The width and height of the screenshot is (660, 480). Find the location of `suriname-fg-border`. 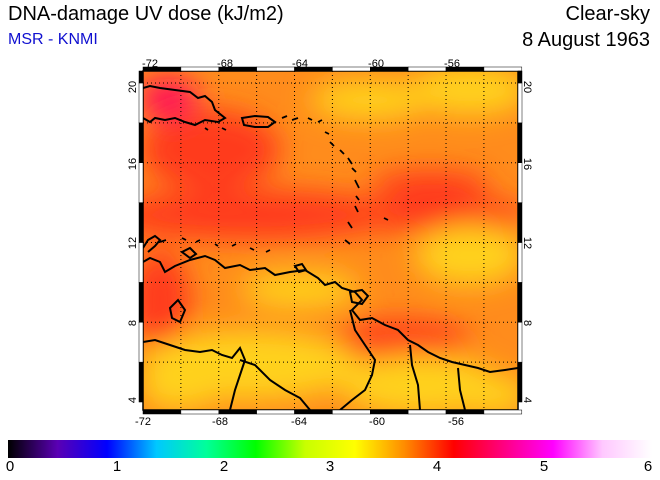

suriname-fg-border is located at coordinates (461, 388).